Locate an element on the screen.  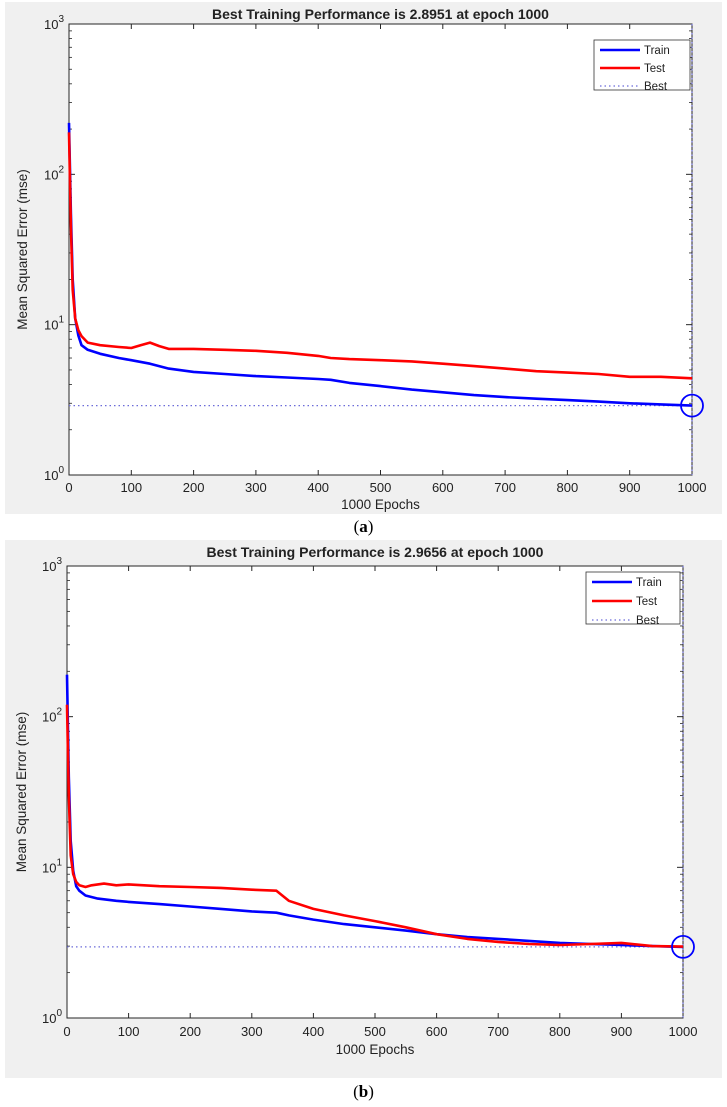
caption-a: (a) is located at coordinates (363, 526).